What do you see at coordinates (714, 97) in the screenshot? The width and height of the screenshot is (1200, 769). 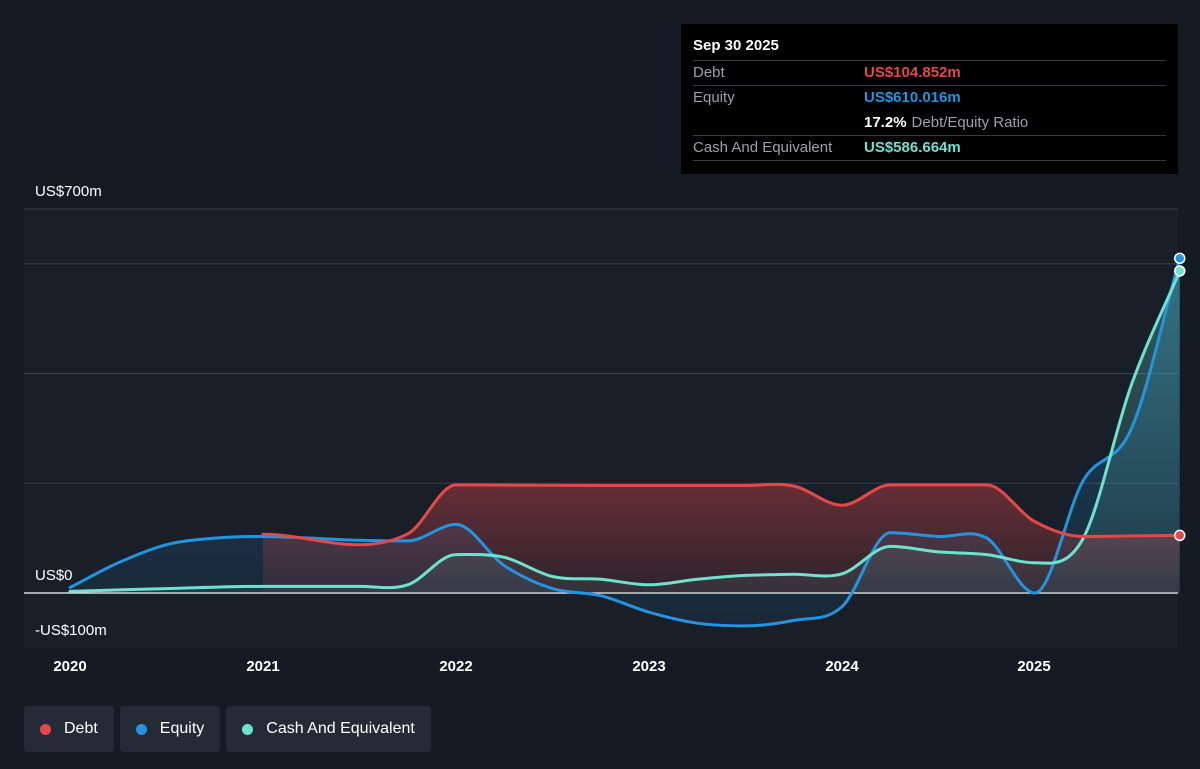 I see `tooltip-equity-label: Equity` at bounding box center [714, 97].